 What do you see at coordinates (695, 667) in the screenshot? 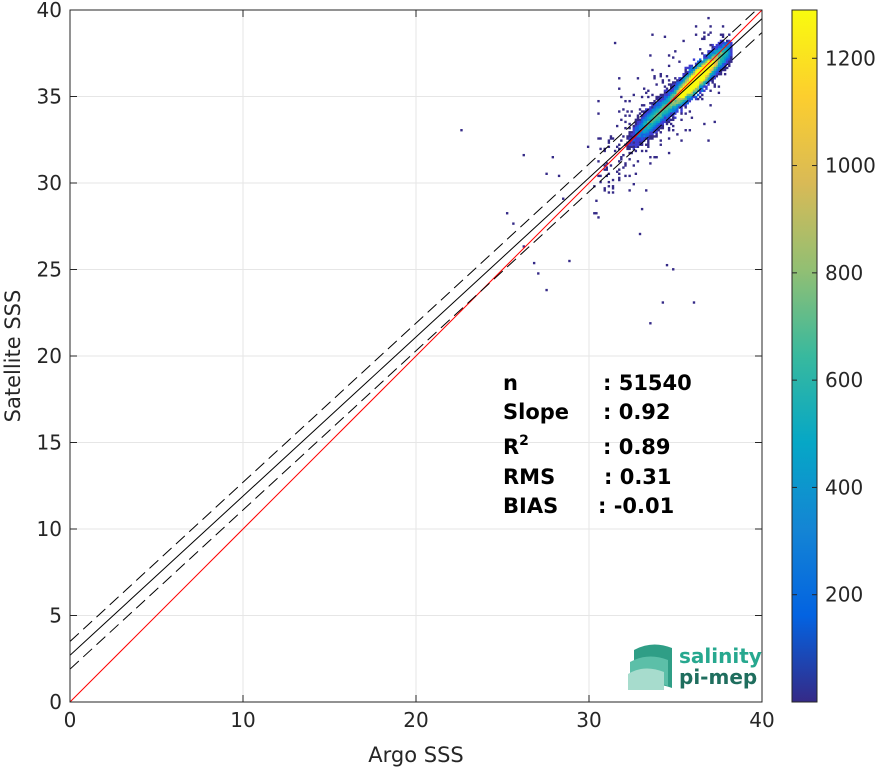
I see `salinity-pi-mep-logo: salinity pi-mep` at bounding box center [695, 667].